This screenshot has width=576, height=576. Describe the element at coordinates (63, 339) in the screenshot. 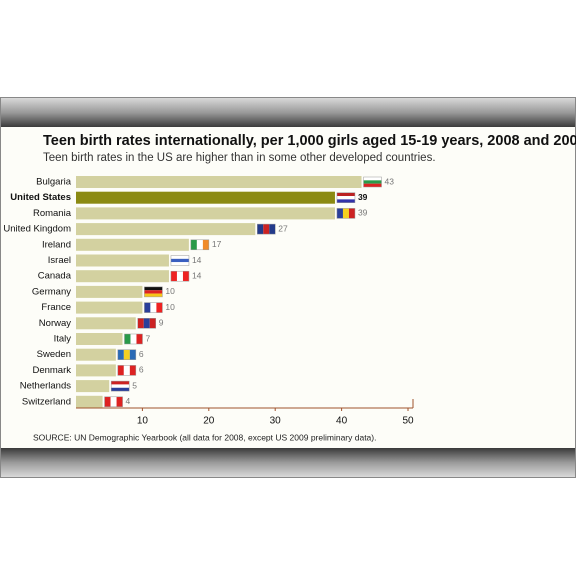

I see `y-tick-label: Italy` at that location.